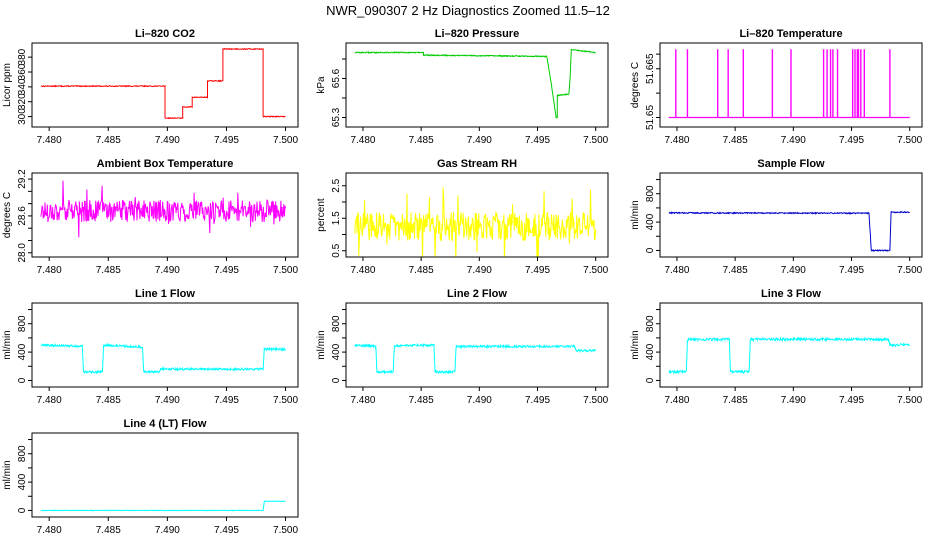 The image size is (936, 545). I want to click on y-tick-label: 29.2, so click(22, 179).